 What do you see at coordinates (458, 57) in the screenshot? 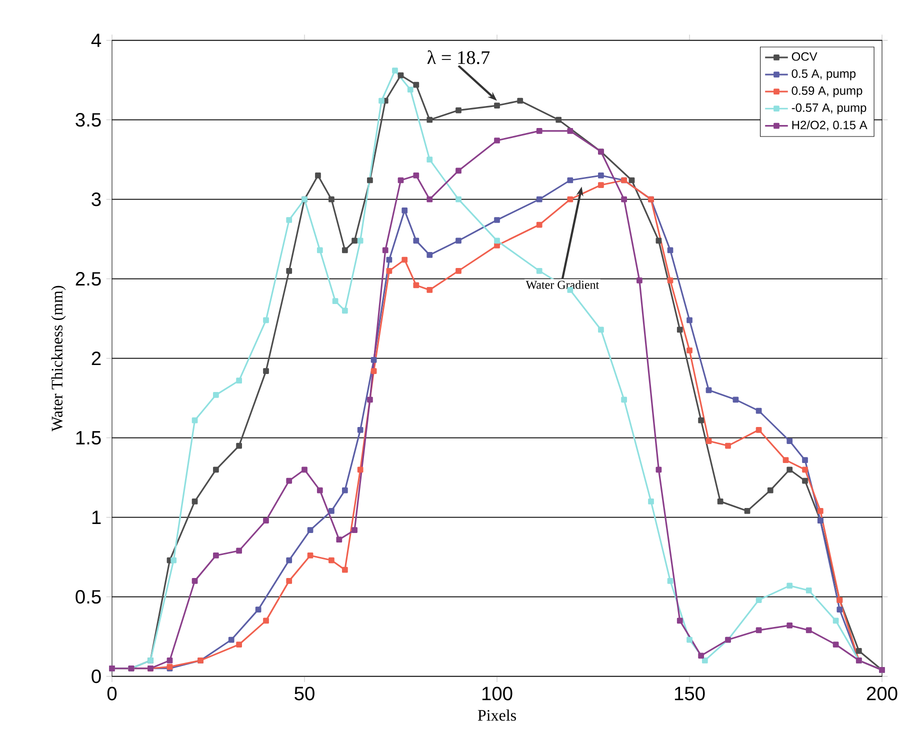
I see `annotation: λ = 18.7` at bounding box center [458, 57].